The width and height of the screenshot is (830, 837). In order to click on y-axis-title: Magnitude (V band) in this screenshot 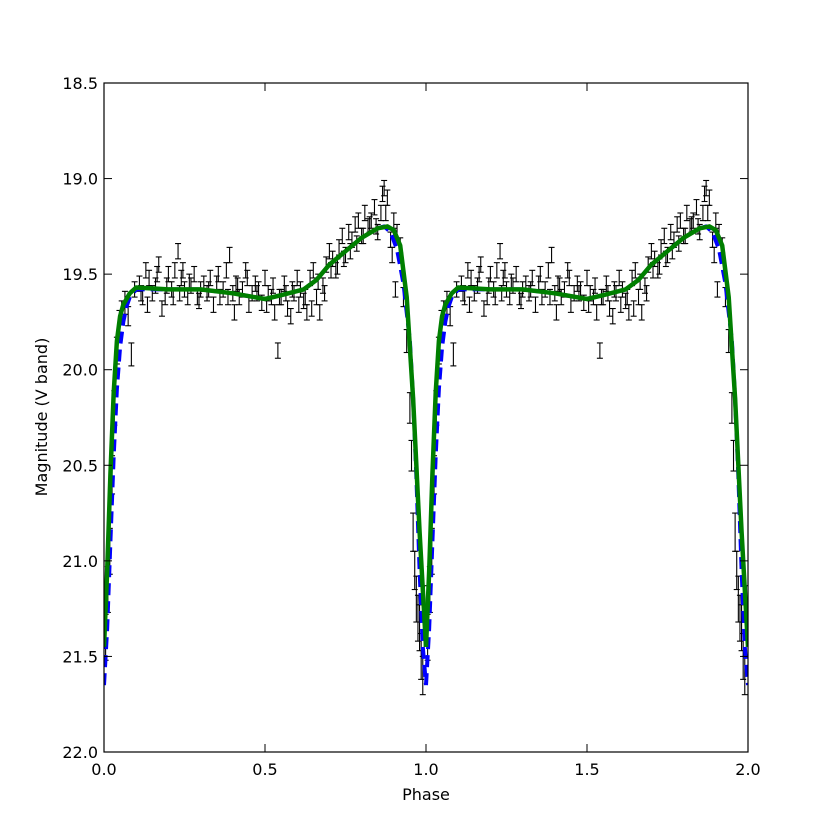, I will do `click(41, 417)`.